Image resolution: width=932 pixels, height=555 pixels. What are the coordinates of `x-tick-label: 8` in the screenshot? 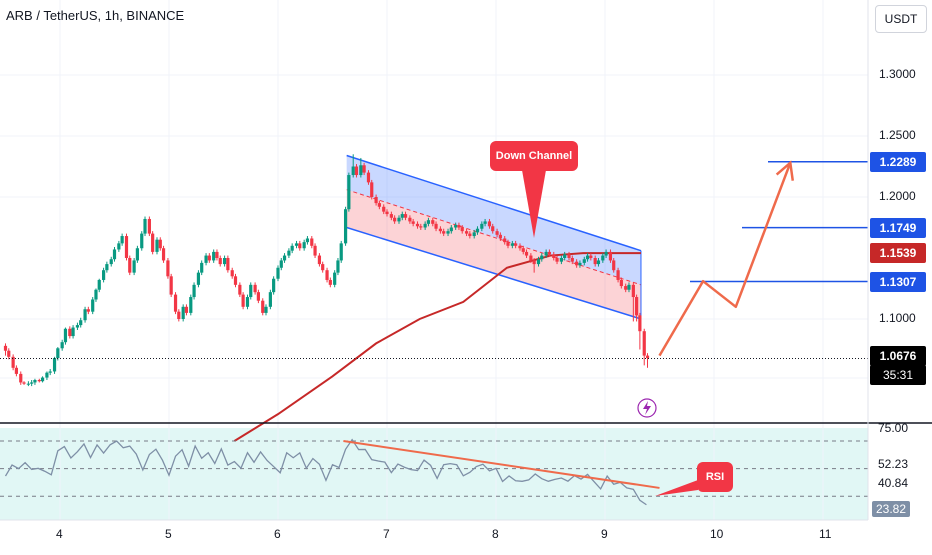 It's located at (495, 534).